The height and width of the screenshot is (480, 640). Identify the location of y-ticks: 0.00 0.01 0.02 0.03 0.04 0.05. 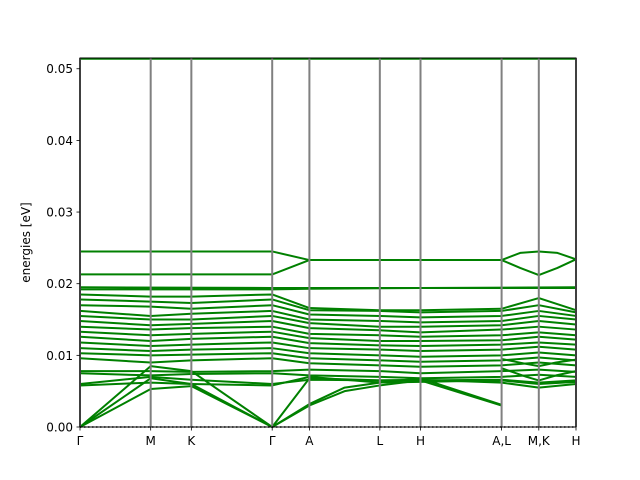
(63, 248).